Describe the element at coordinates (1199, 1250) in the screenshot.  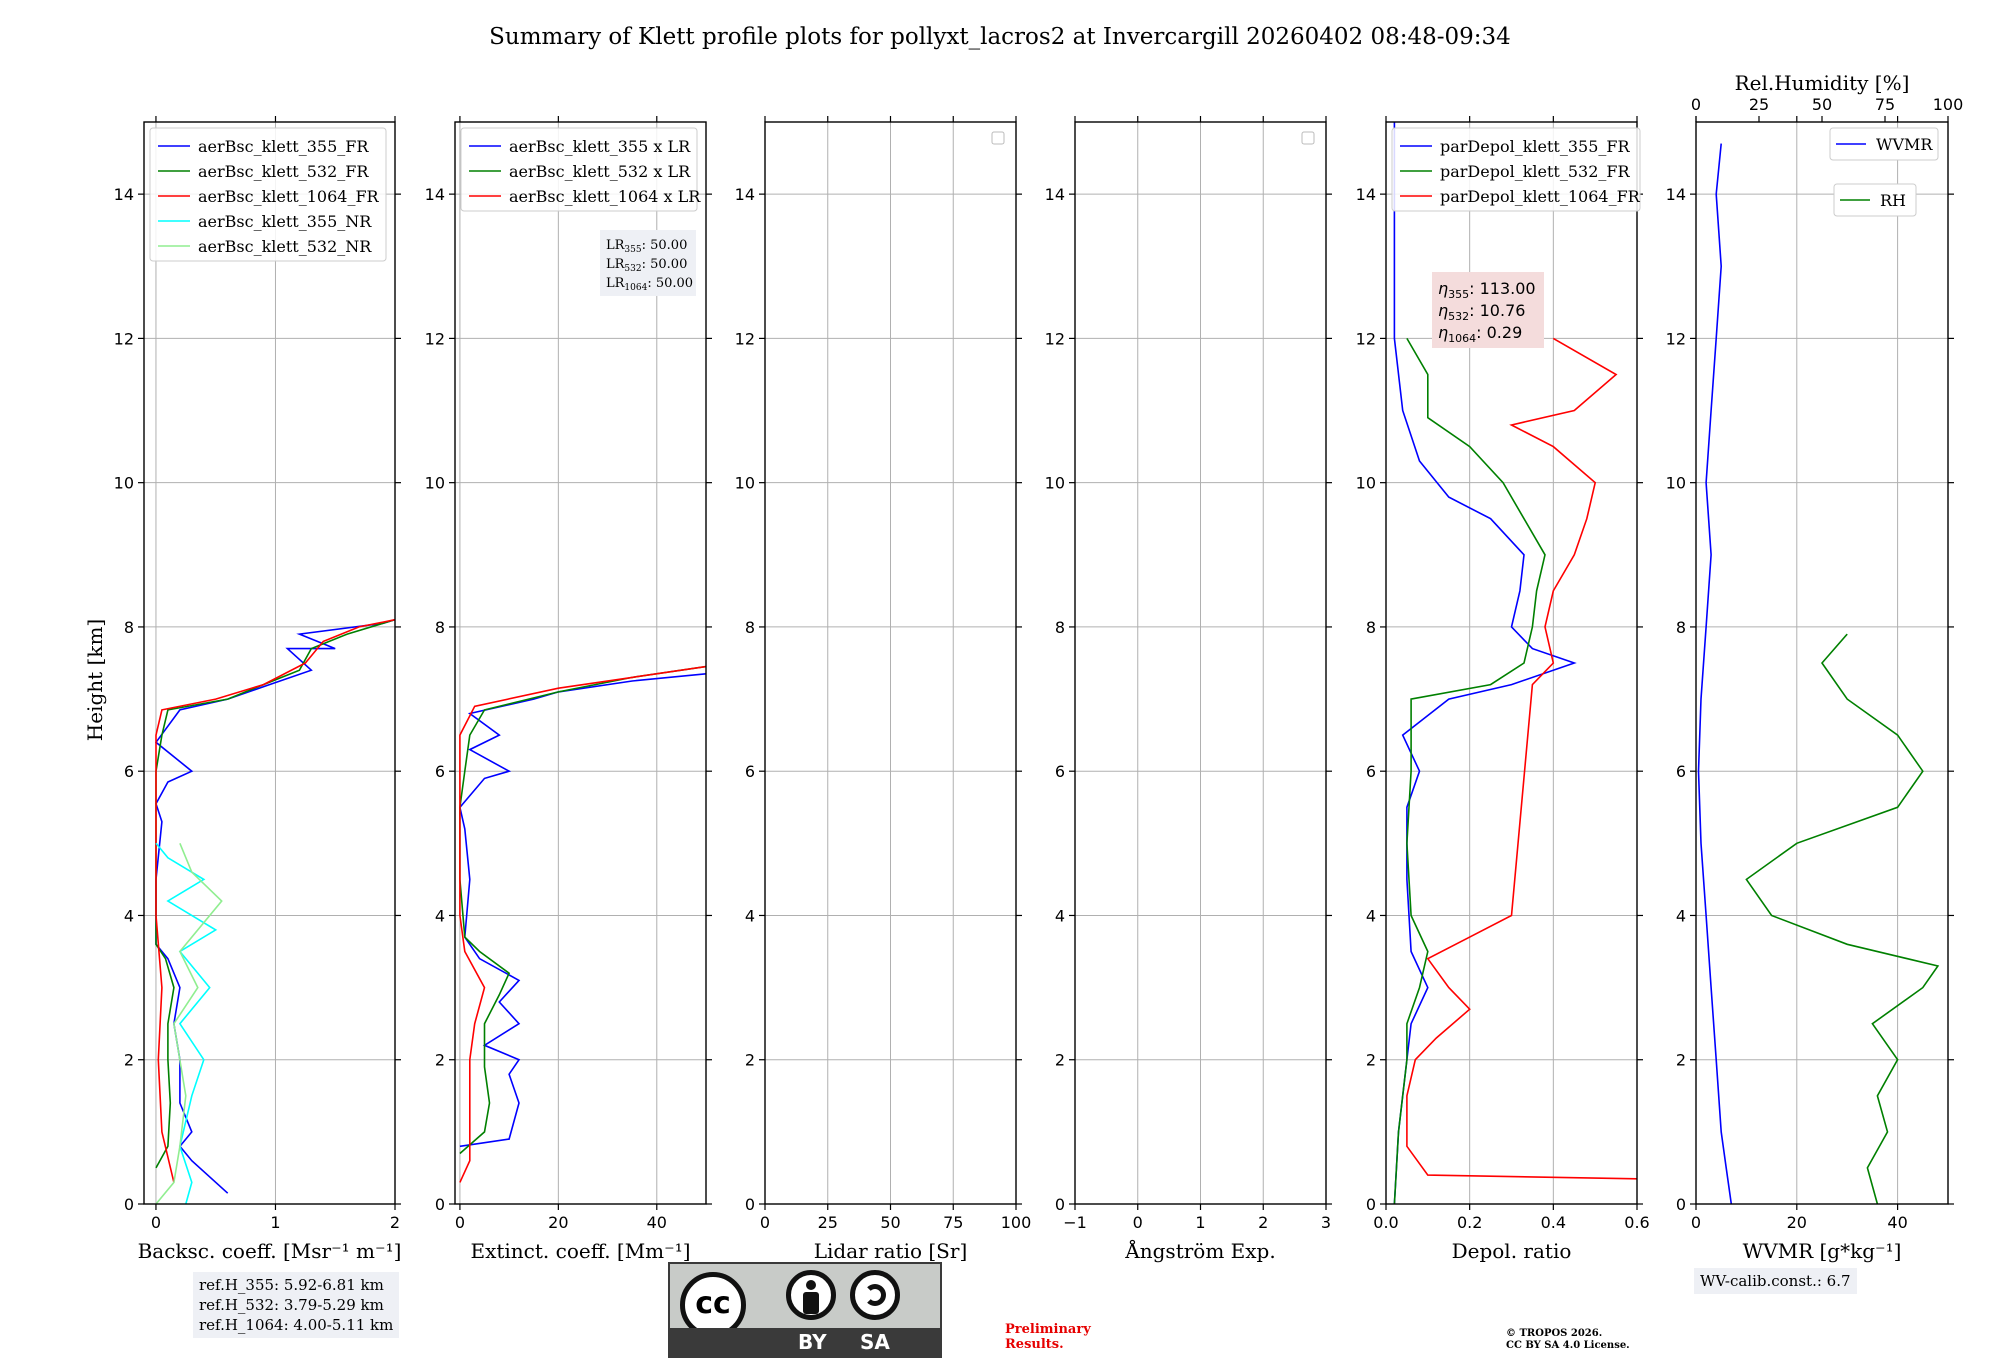
I see `x-axis-label: Ångström Exp.` at that location.